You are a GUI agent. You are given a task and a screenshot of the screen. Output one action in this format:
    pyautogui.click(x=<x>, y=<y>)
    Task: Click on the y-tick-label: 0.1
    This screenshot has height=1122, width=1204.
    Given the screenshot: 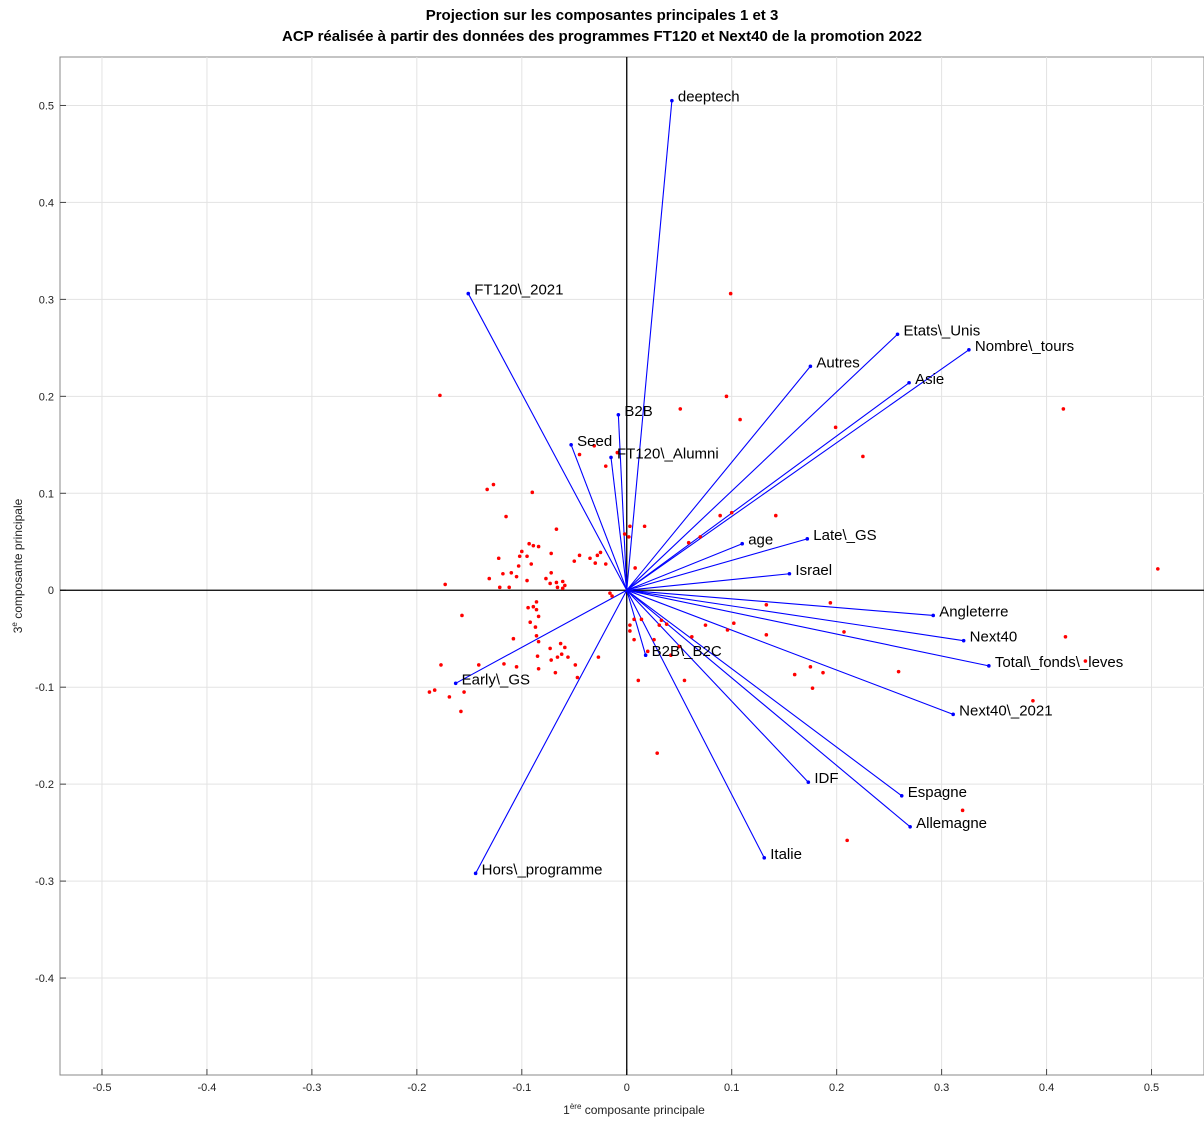 What is the action you would take?
    pyautogui.click(x=46, y=494)
    